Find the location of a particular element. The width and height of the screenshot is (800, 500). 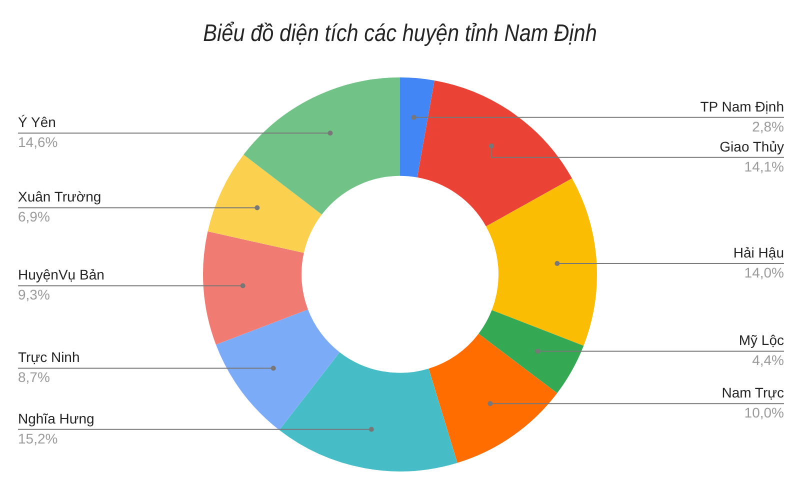

slice-label: Mỹ Lộc is located at coordinates (761, 340).